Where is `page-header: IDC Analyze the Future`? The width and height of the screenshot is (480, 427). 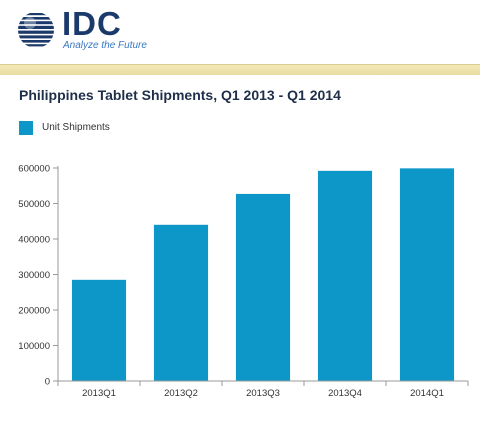 page-header: IDC Analyze the Future is located at coordinates (240, 31).